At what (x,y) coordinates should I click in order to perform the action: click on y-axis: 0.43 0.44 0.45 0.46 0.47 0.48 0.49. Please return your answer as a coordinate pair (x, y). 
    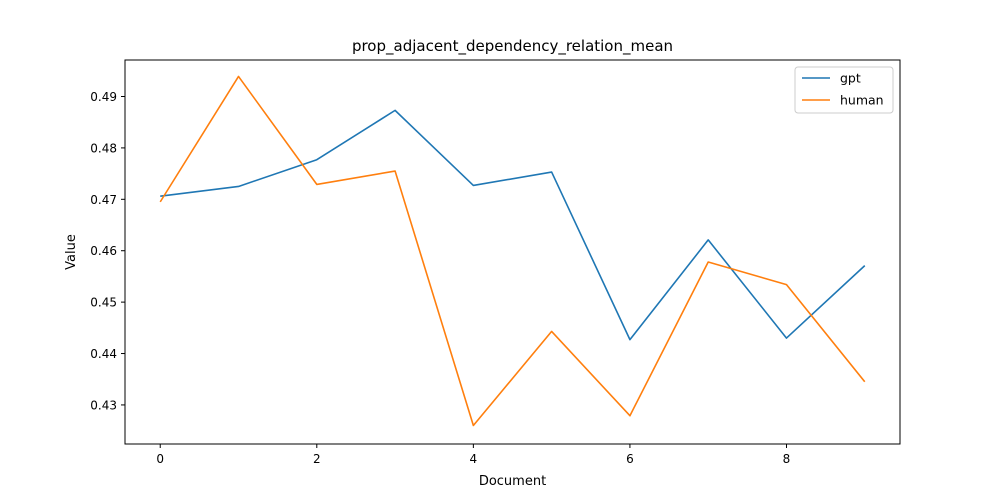
    Looking at the image, I should click on (107, 251).